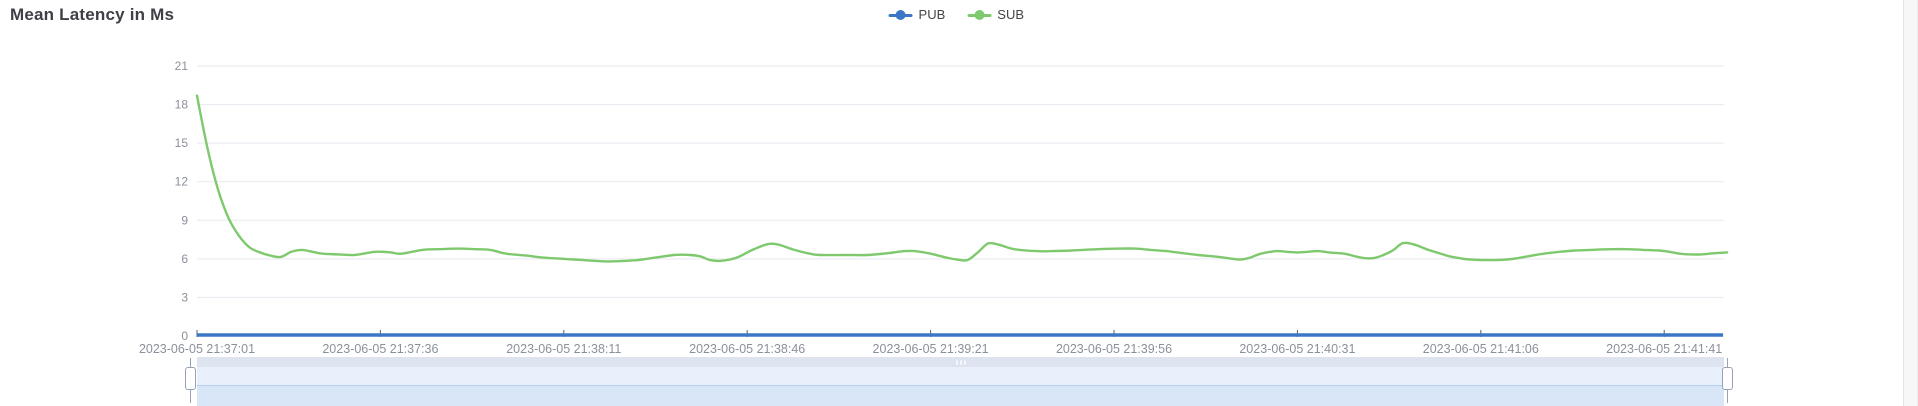 The height and width of the screenshot is (406, 1918). What do you see at coordinates (1114, 349) in the screenshot?
I see `x-axis-label: 2023-06-05 21:39:56` at bounding box center [1114, 349].